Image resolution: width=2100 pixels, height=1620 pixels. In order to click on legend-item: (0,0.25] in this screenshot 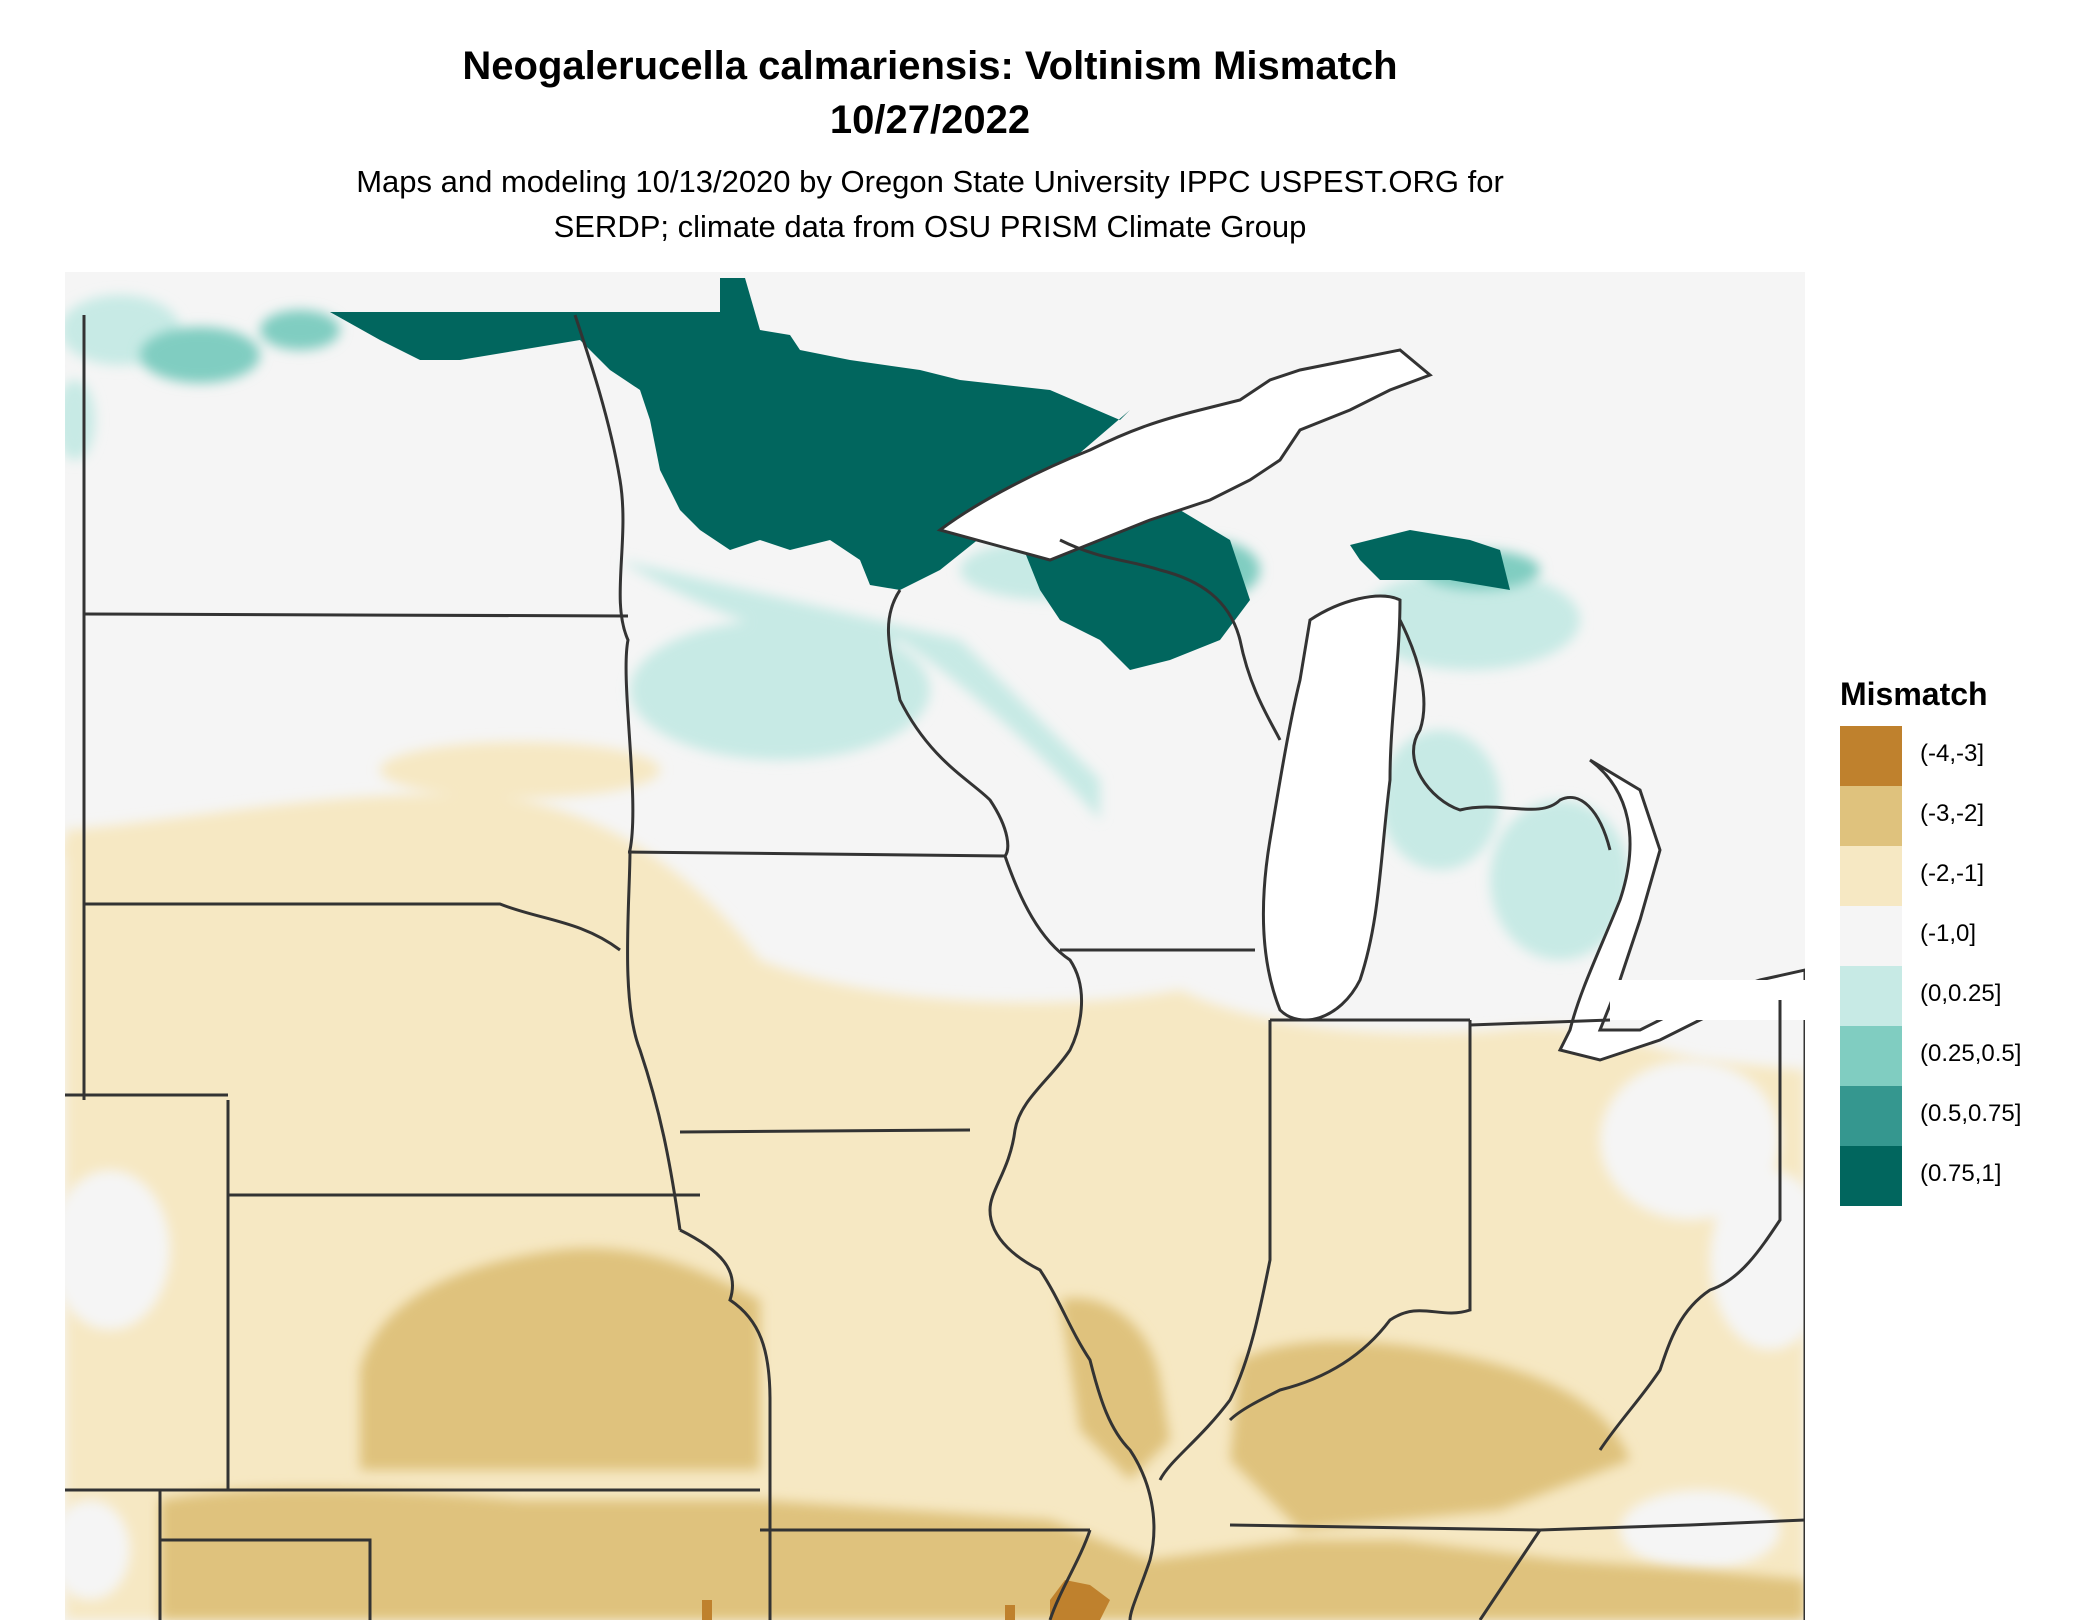, I will do `click(1970, 996)`.